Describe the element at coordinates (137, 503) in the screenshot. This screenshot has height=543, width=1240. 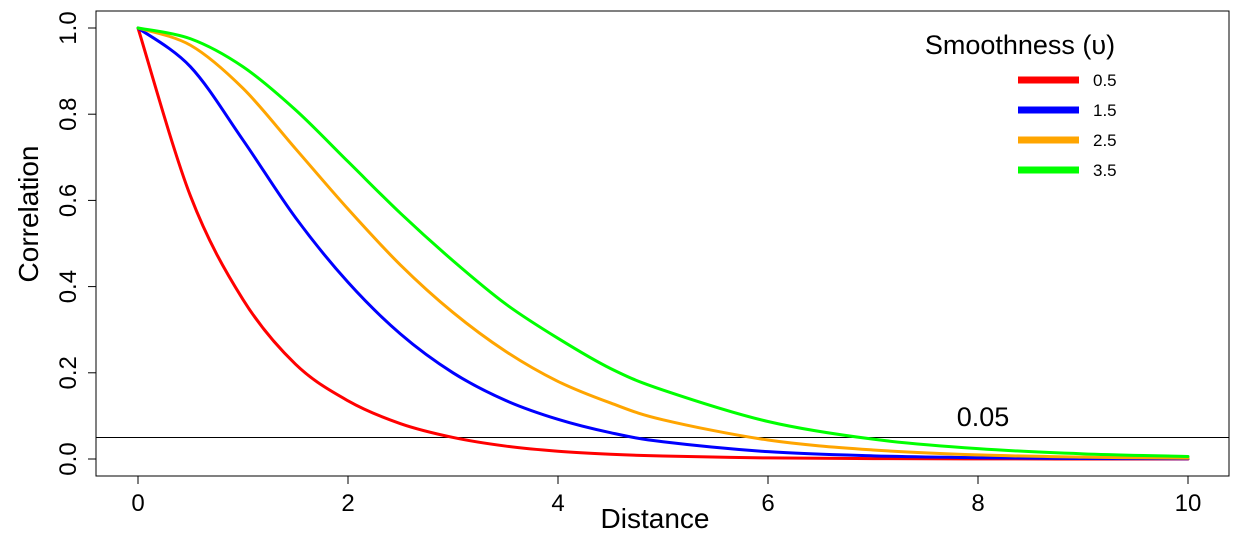
I see `x-tick-label: 0` at that location.